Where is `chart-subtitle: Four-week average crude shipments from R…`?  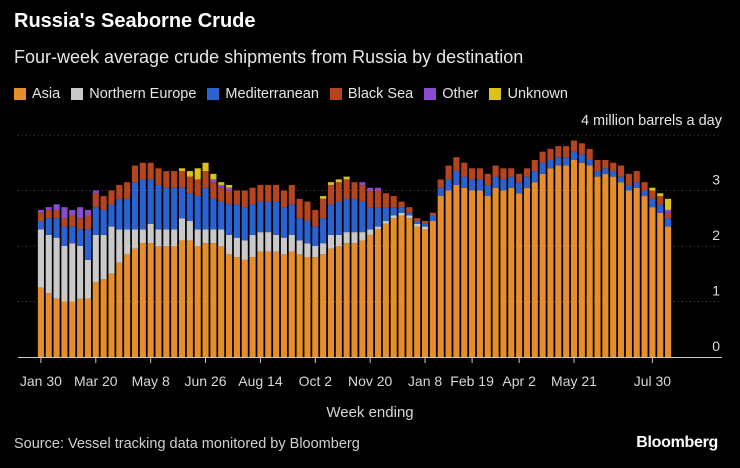 chart-subtitle: Four-week average crude shipments from R… is located at coordinates (269, 57).